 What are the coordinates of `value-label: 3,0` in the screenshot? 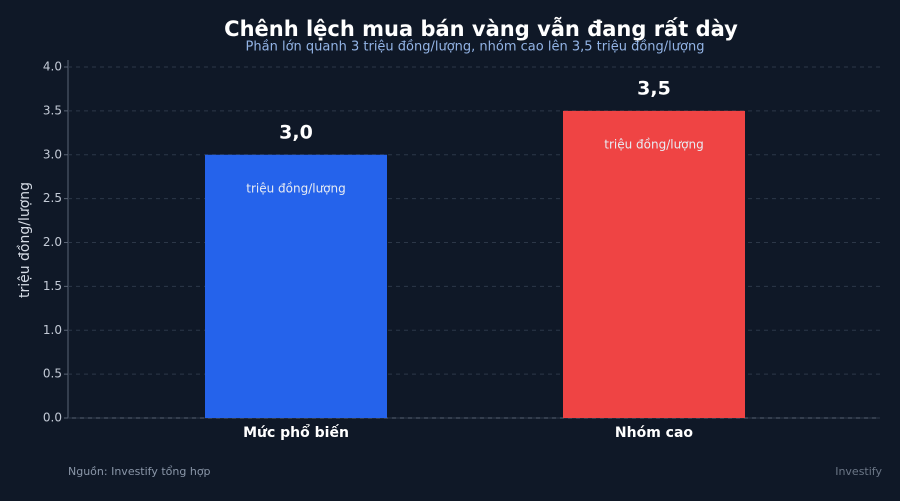 It's located at (296, 132).